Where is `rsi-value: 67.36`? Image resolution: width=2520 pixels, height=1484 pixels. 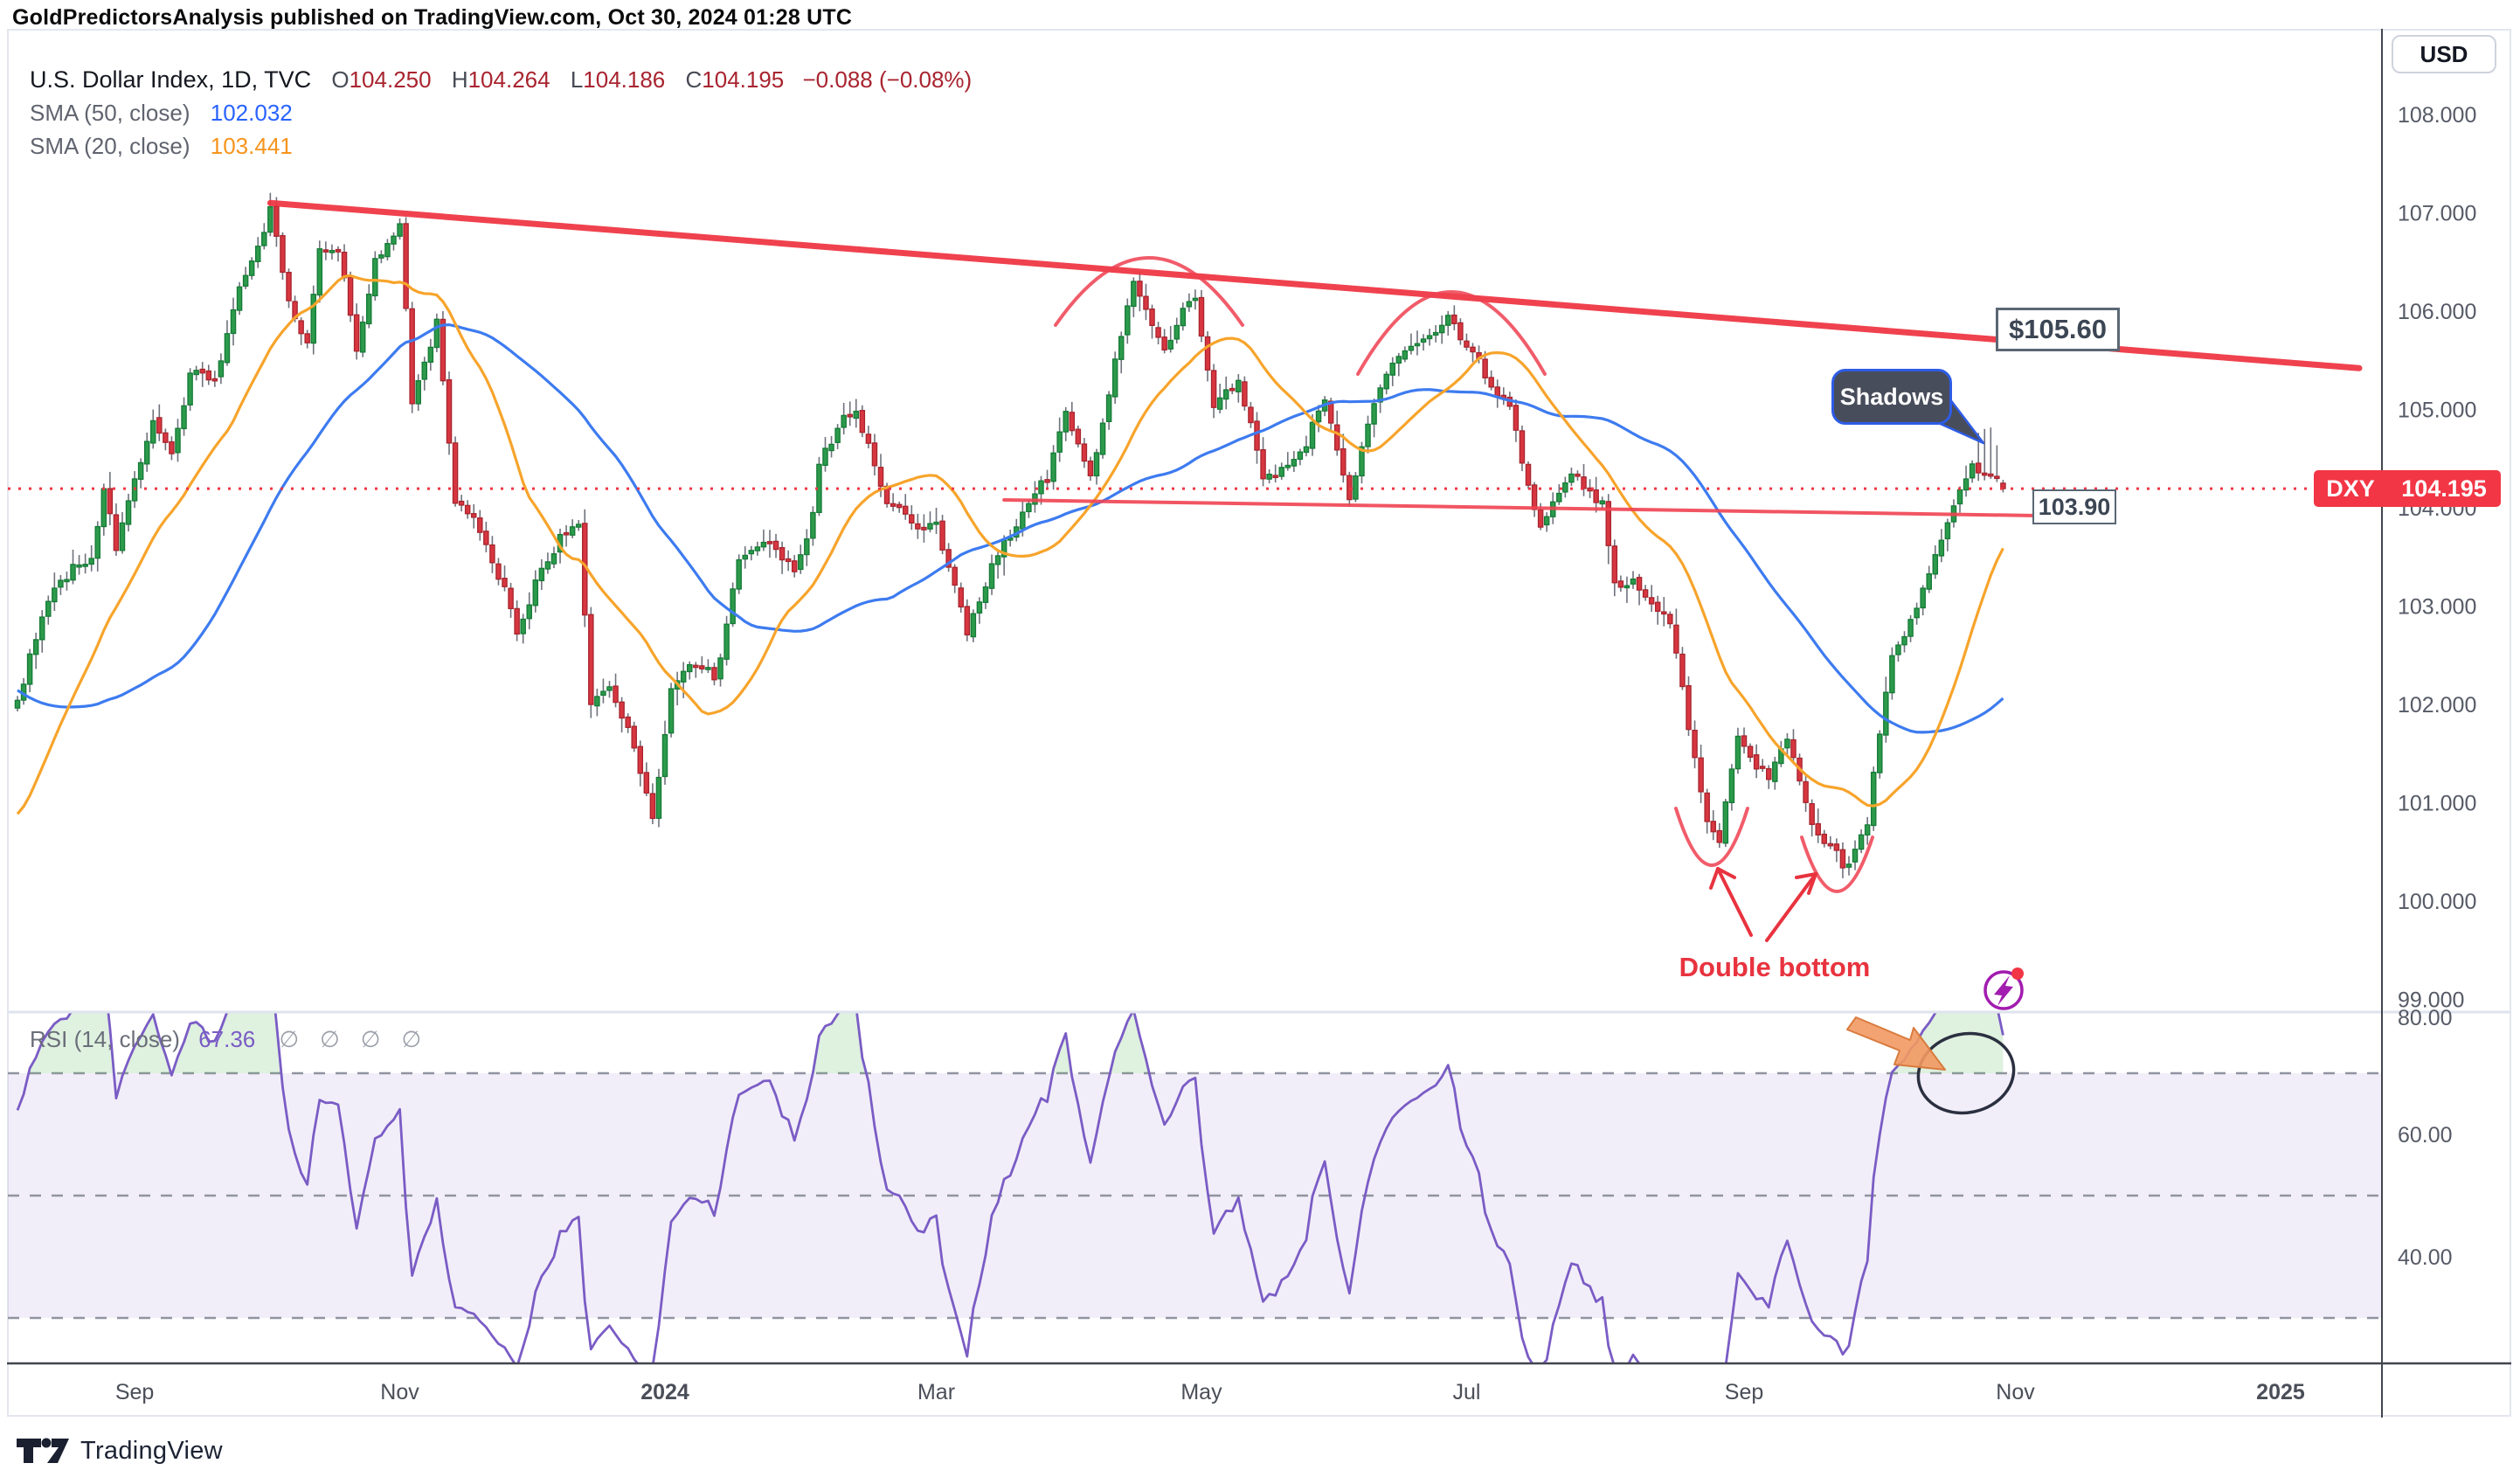
rsi-value: 67.36 is located at coordinates (227, 1039).